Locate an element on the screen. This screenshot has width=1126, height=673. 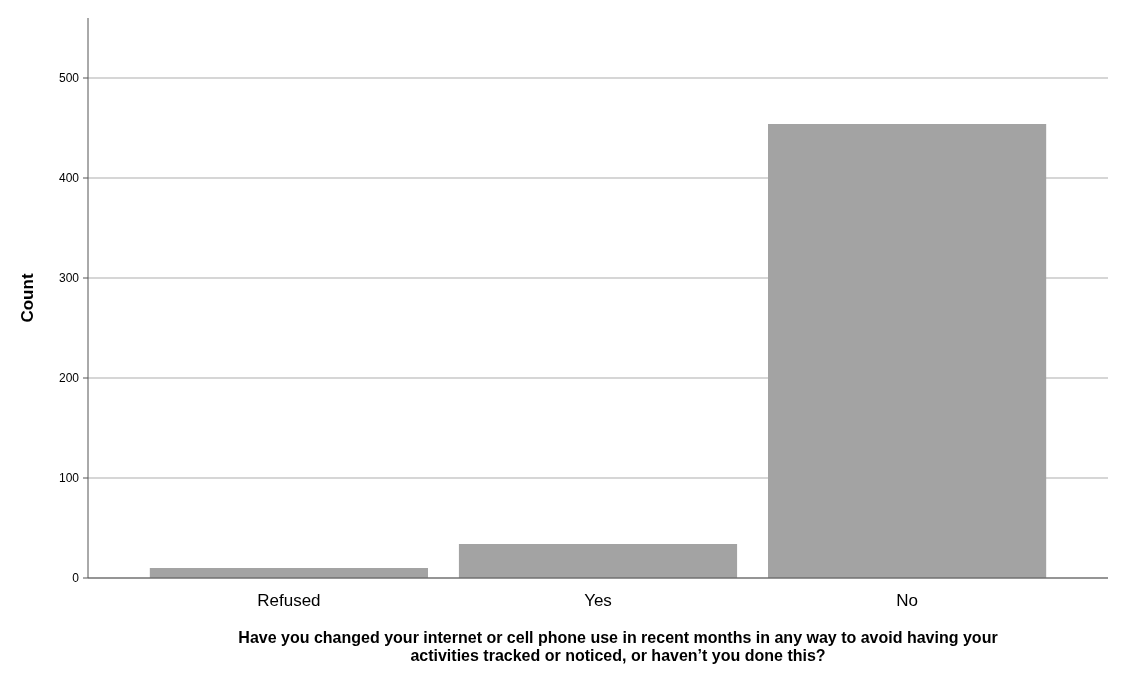
y-tick-label: 500 is located at coordinates (69, 78).